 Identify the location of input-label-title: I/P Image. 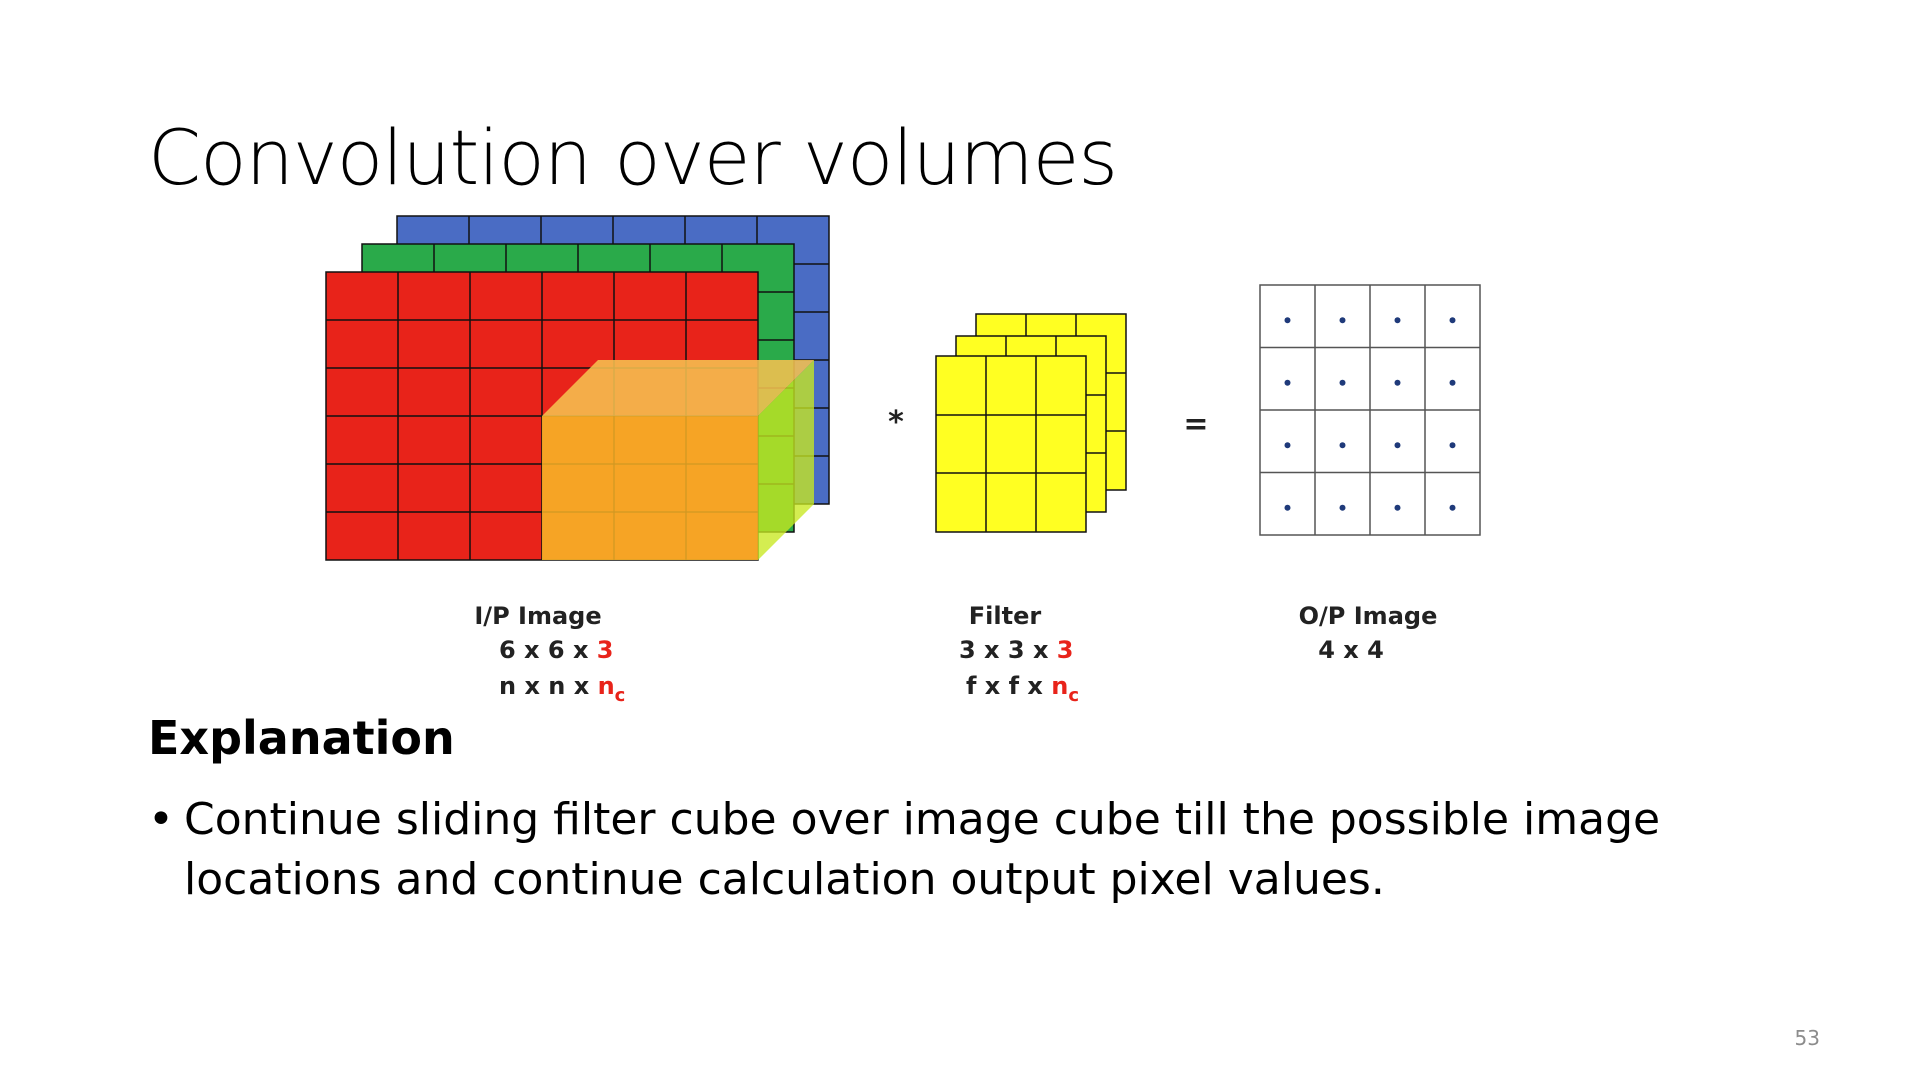
(537, 616).